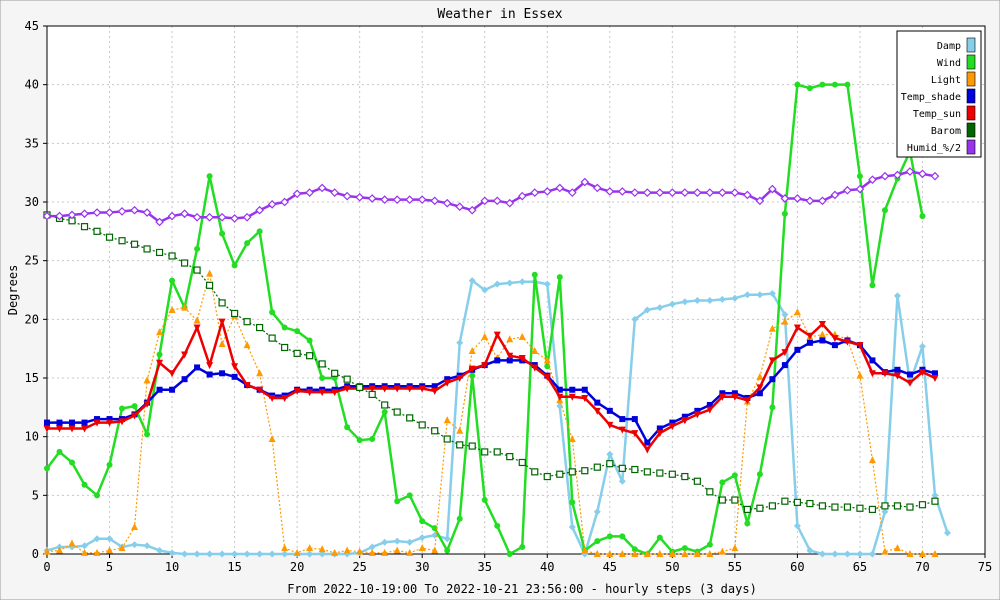  Describe the element at coordinates (32, 378) in the screenshot. I see `y-tick-label: 15` at that location.